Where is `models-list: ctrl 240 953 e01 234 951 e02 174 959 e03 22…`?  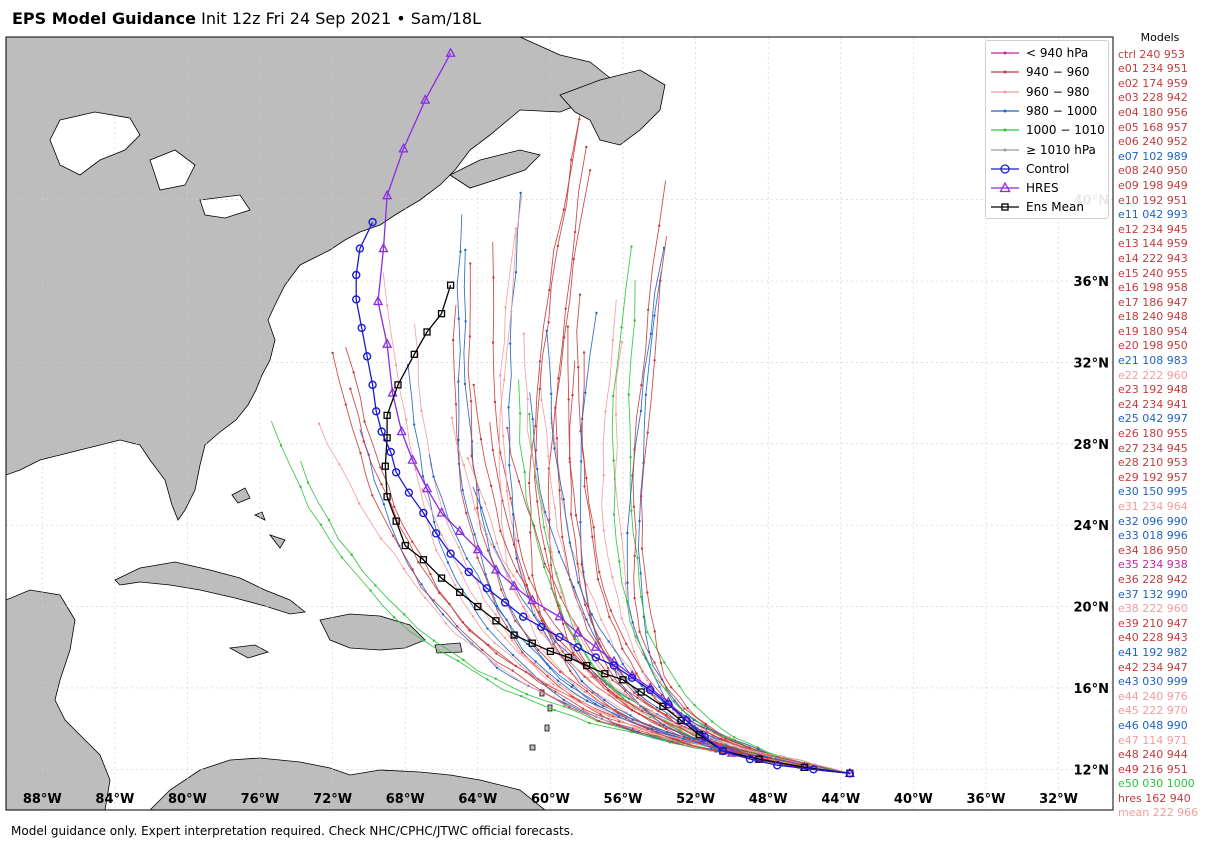
models-list: ctrl 240 953 e01 234 951 e02 174 959 e03 22… is located at coordinates (1164, 434).